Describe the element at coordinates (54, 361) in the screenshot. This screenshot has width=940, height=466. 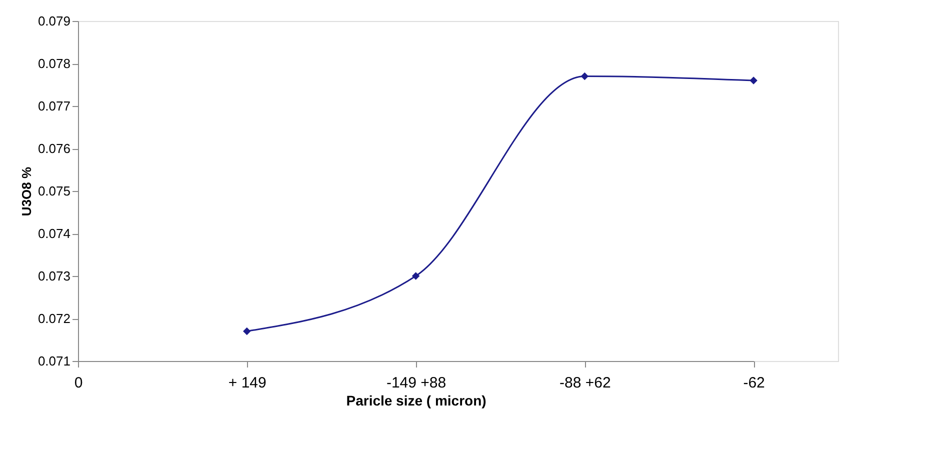
I see `y-tick-label: 0.071` at that location.